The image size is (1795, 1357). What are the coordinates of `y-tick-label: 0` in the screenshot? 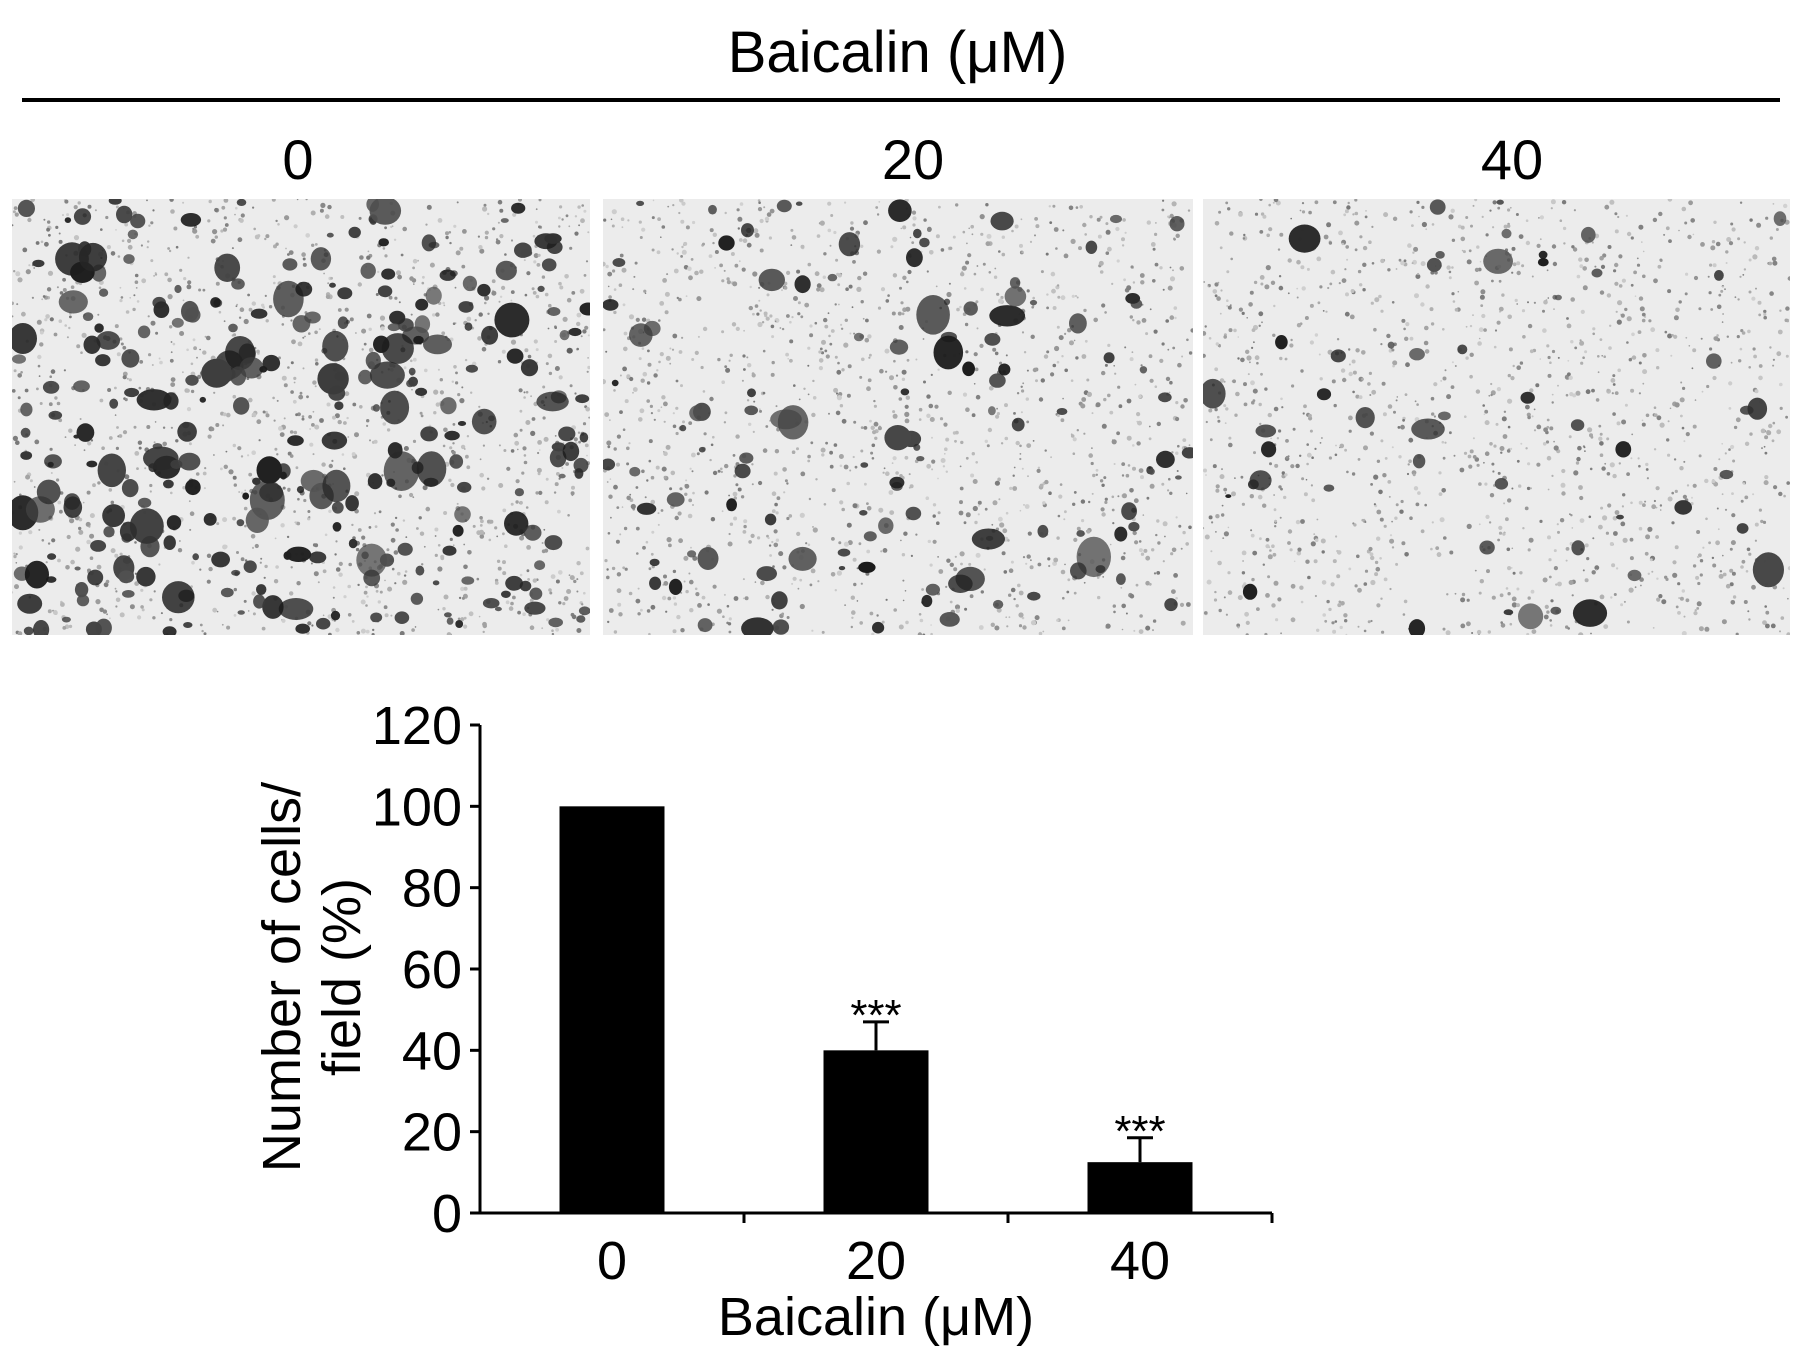 It's located at (447, 1214).